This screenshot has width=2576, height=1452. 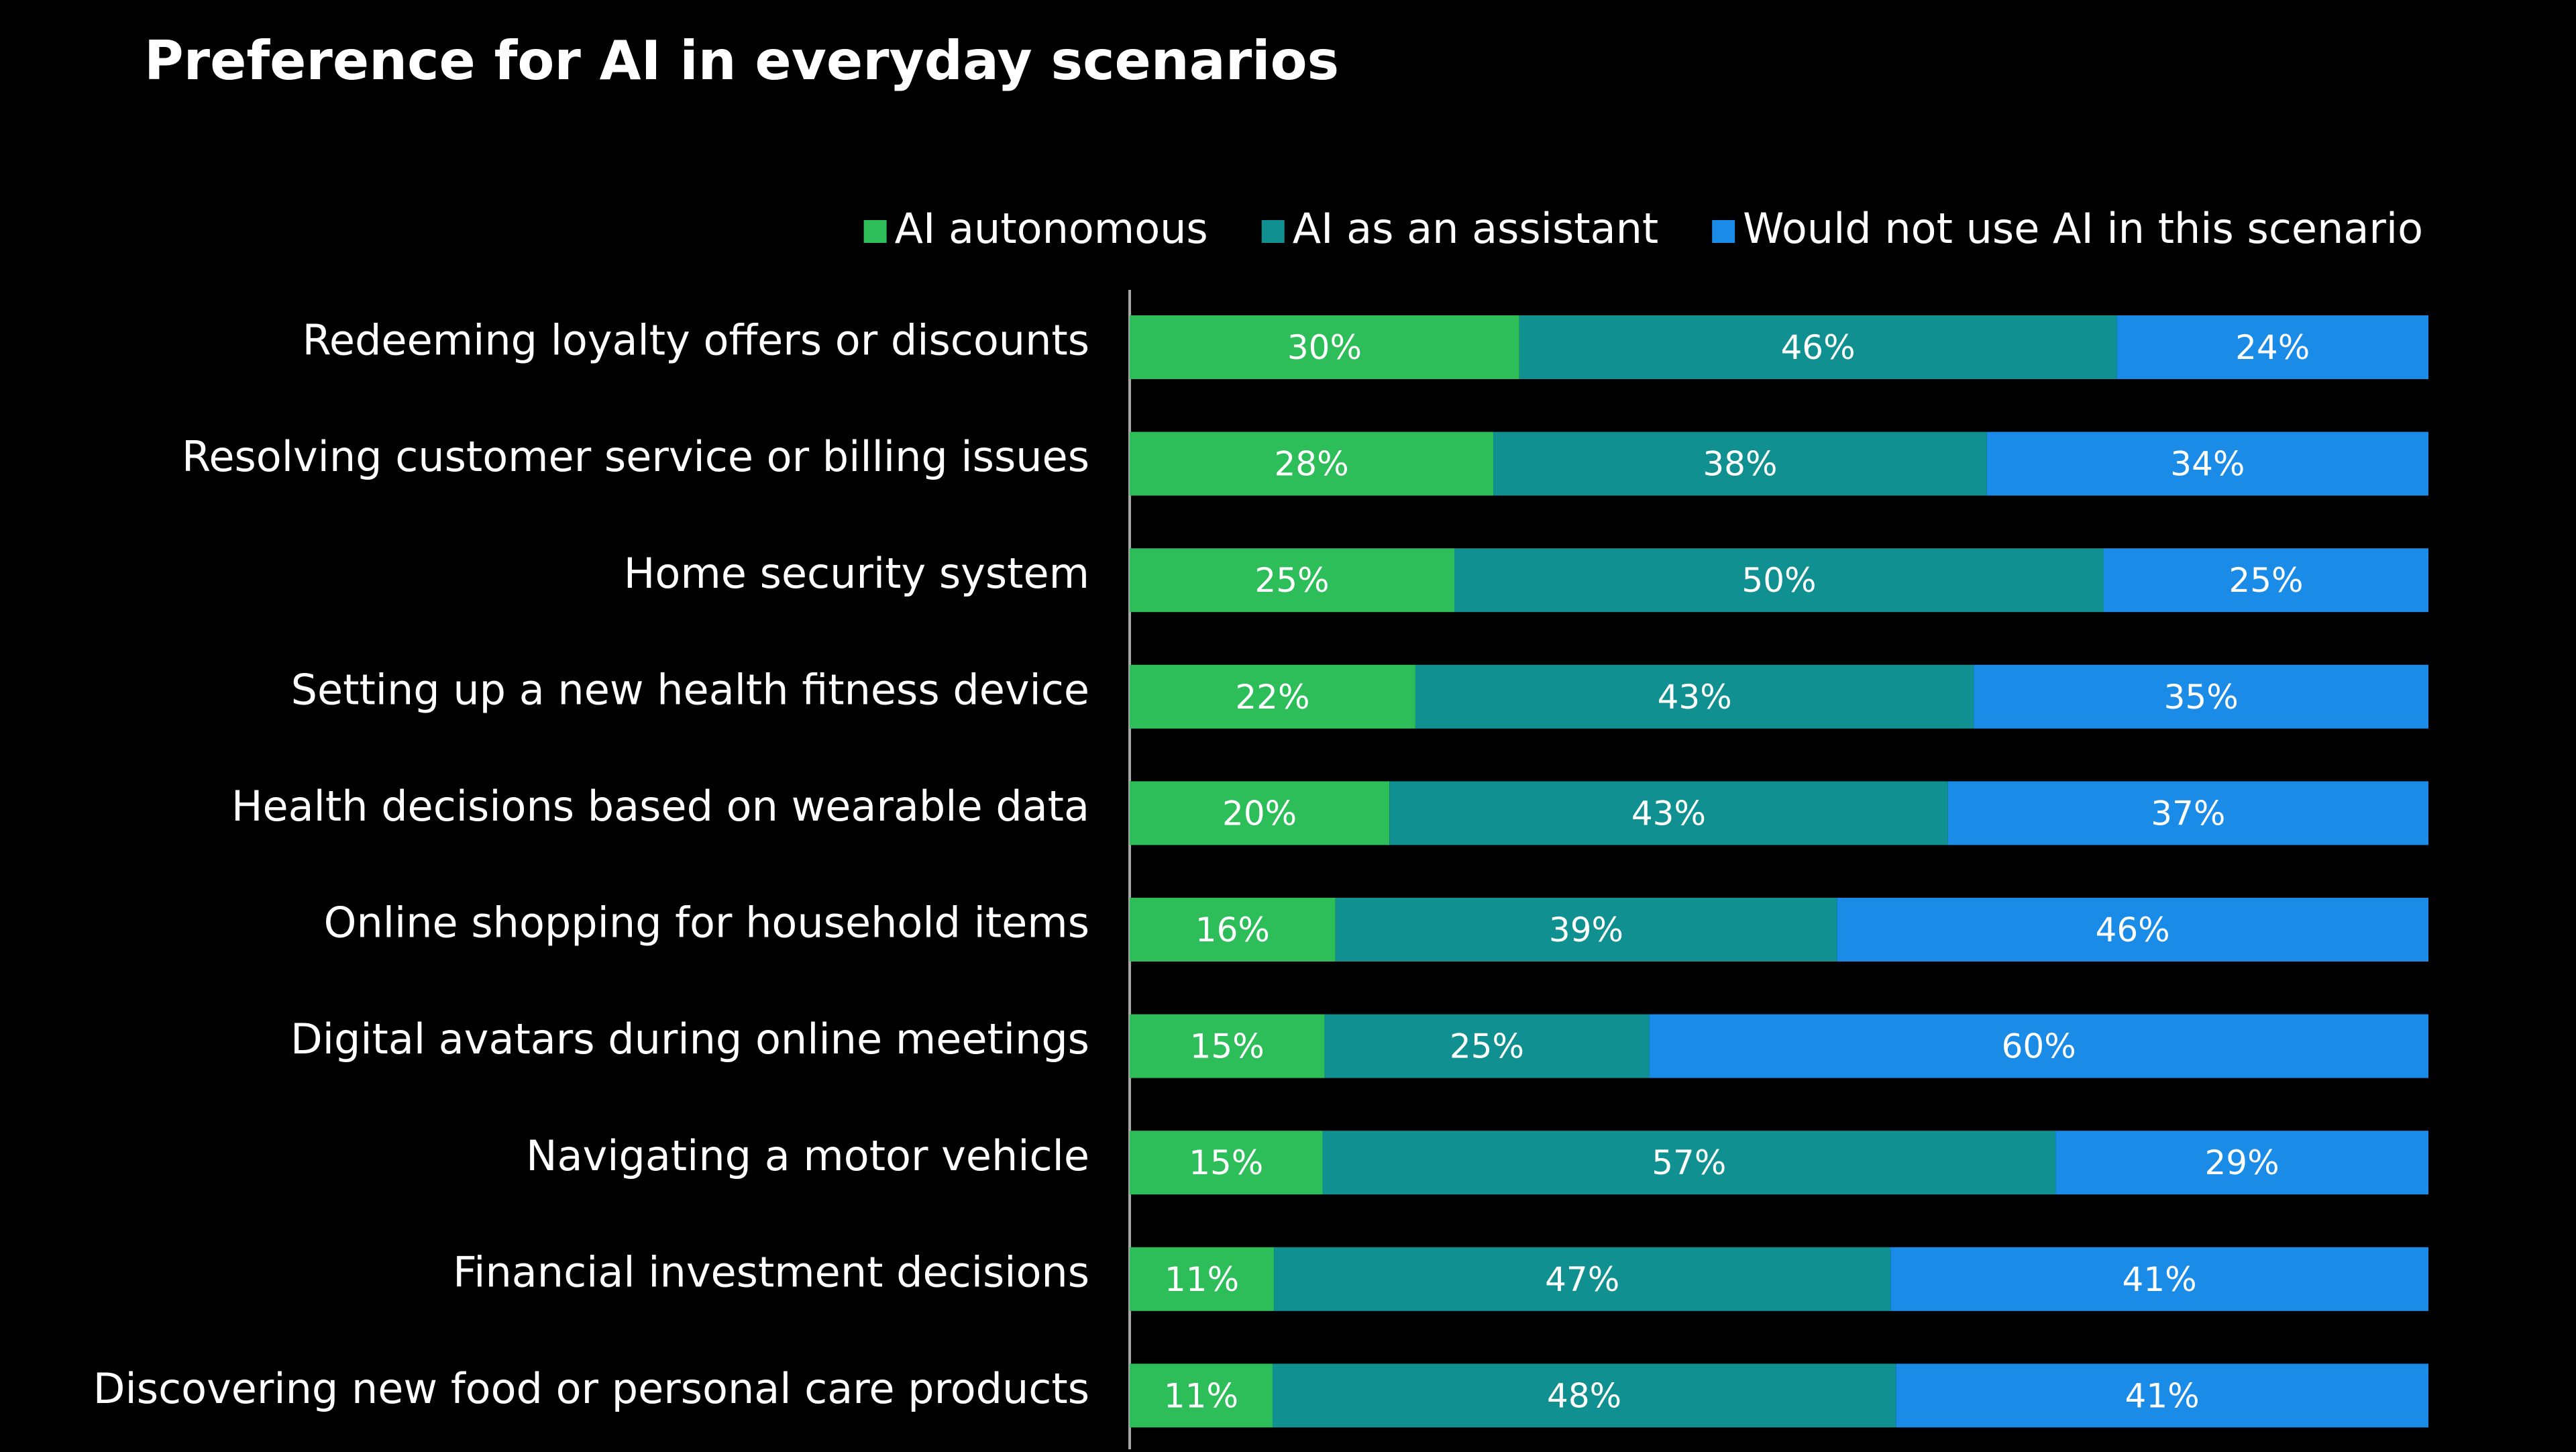 I want to click on legend-label-would-not-use-ai-in-this-scenario: Would not use AI in this scenario, so click(x=2083, y=229).